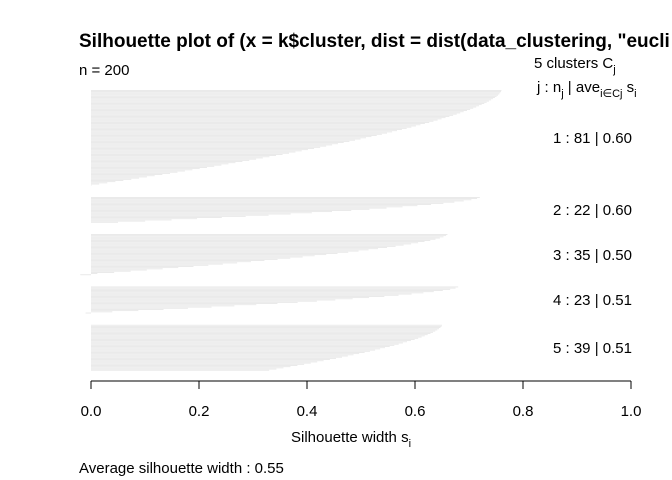  What do you see at coordinates (628, 87) in the screenshot?
I see `columns-header-c: s` at bounding box center [628, 87].